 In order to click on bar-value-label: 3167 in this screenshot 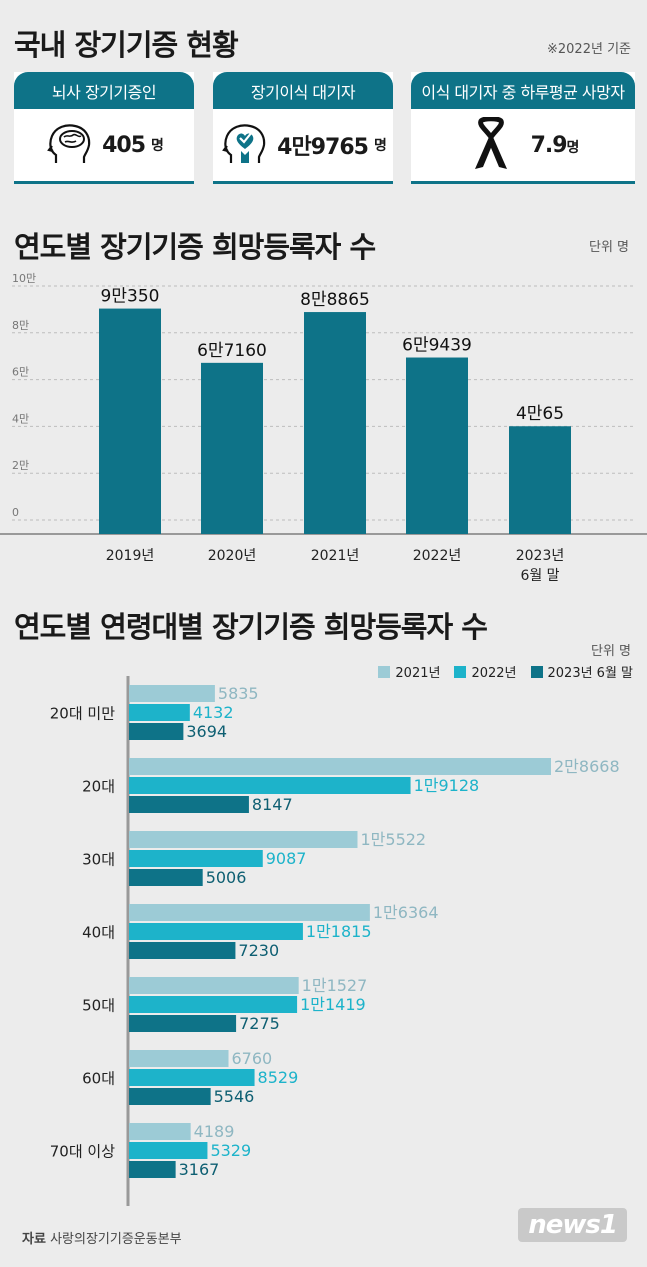, I will do `click(199, 1169)`.